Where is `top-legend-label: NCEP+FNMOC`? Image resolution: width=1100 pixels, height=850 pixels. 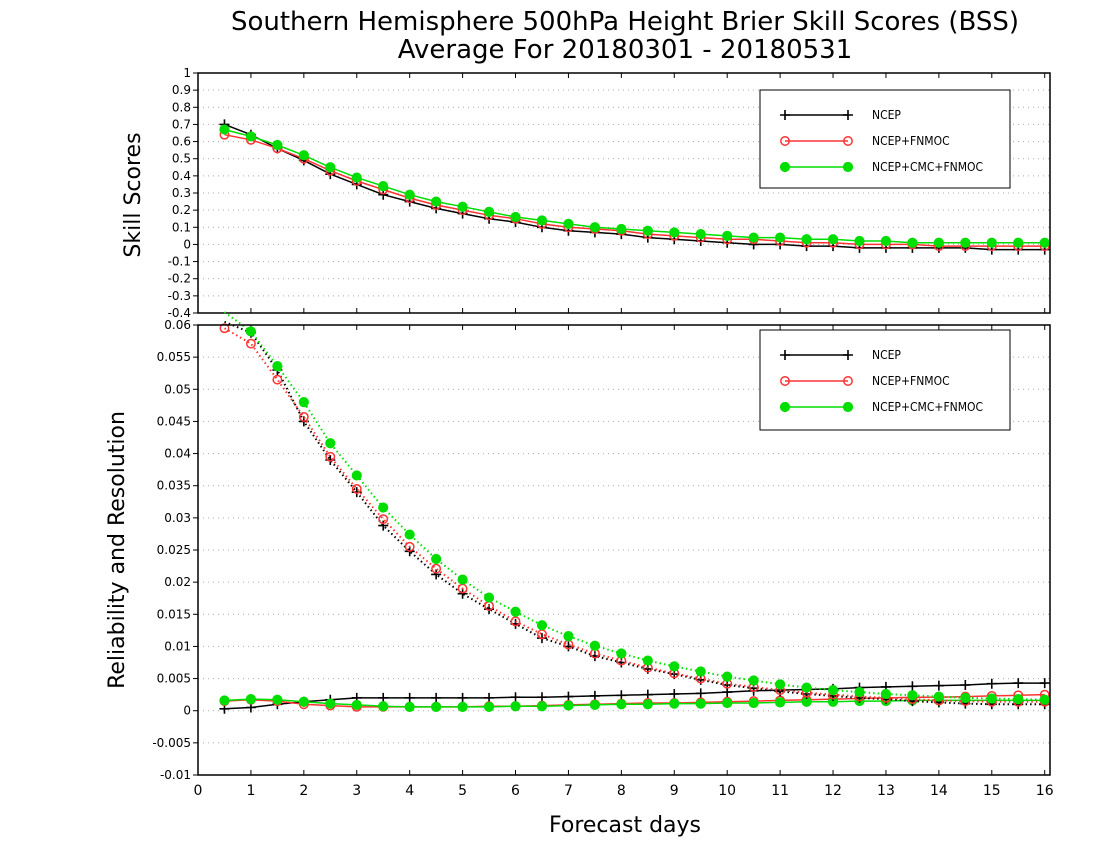
top-legend-label: NCEP+FNMOC is located at coordinates (911, 141).